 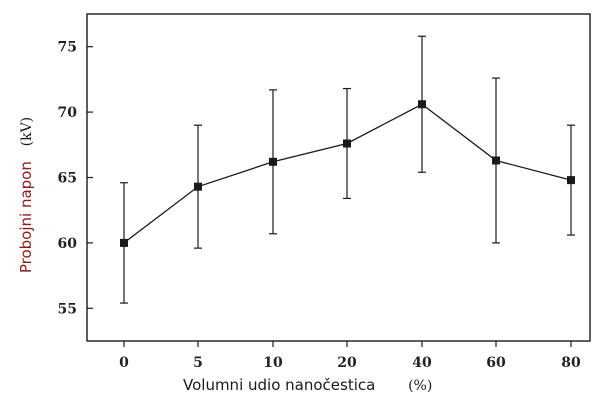 I want to click on x-tick-label: 20, so click(x=347, y=363).